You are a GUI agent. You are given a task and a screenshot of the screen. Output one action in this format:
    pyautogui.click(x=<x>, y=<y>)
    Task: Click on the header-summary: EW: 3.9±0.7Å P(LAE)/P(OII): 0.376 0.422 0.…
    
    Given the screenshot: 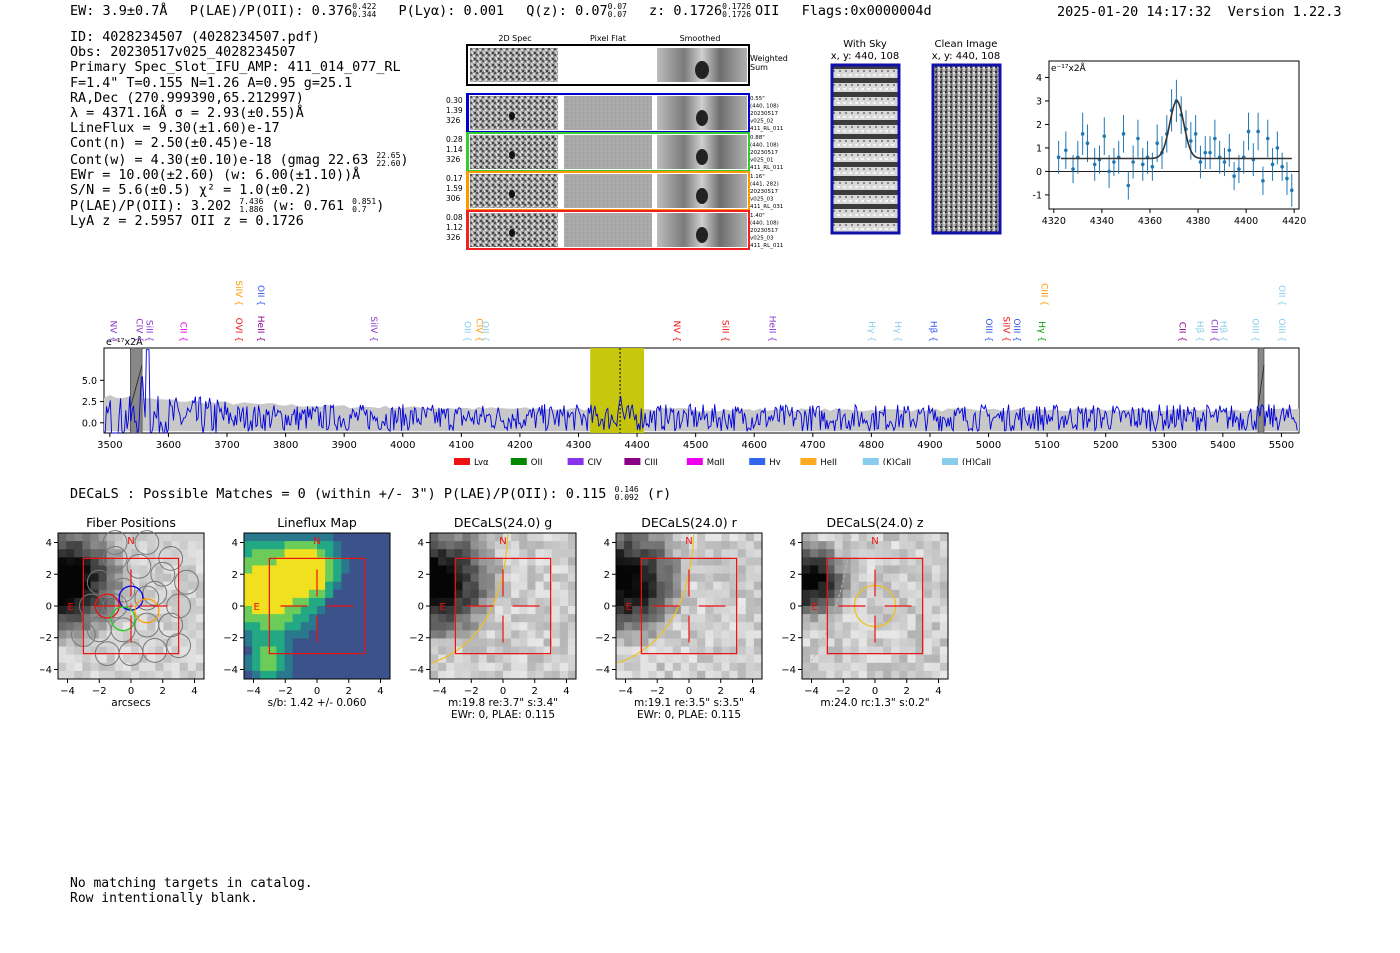 What is the action you would take?
    pyautogui.click(x=508, y=11)
    